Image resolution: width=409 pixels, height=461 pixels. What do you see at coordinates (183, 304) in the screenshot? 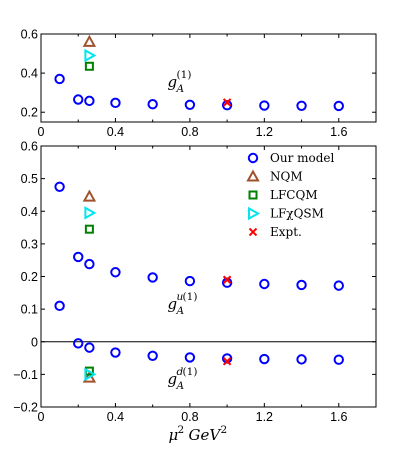
I see `g-annotation: g Au (1)` at bounding box center [183, 304].